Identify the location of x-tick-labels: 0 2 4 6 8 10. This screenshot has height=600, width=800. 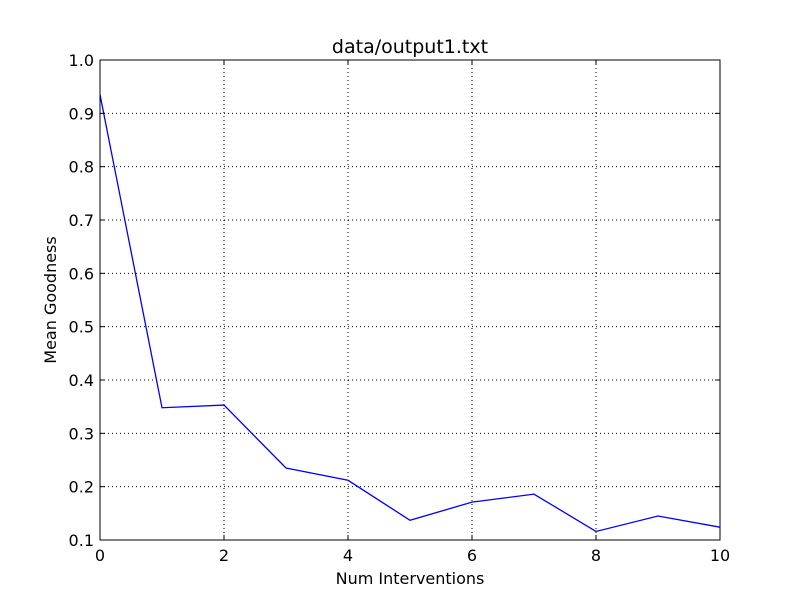
(412, 555).